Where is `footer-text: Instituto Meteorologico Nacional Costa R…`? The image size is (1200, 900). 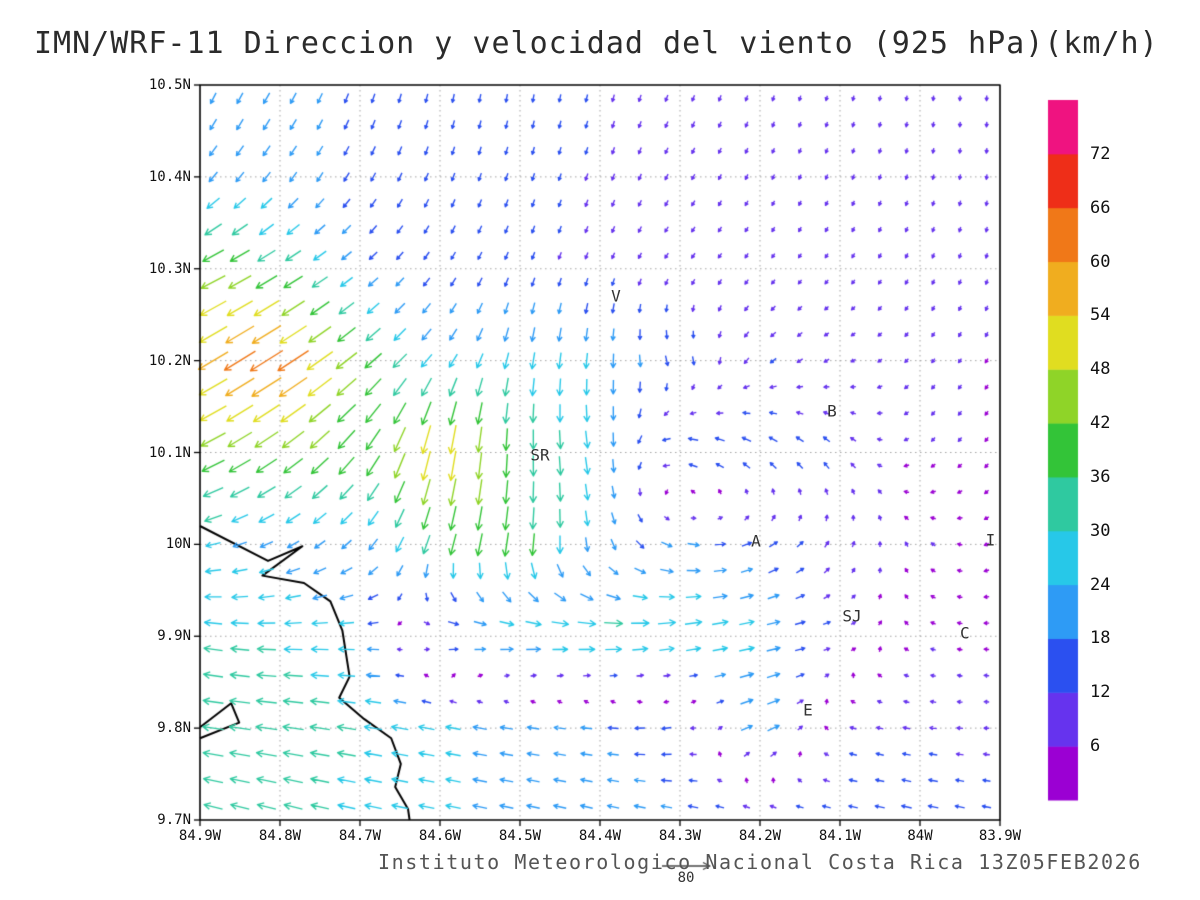
footer-text: Instituto Meteorologico Nacional Costa R… is located at coordinates (760, 862).